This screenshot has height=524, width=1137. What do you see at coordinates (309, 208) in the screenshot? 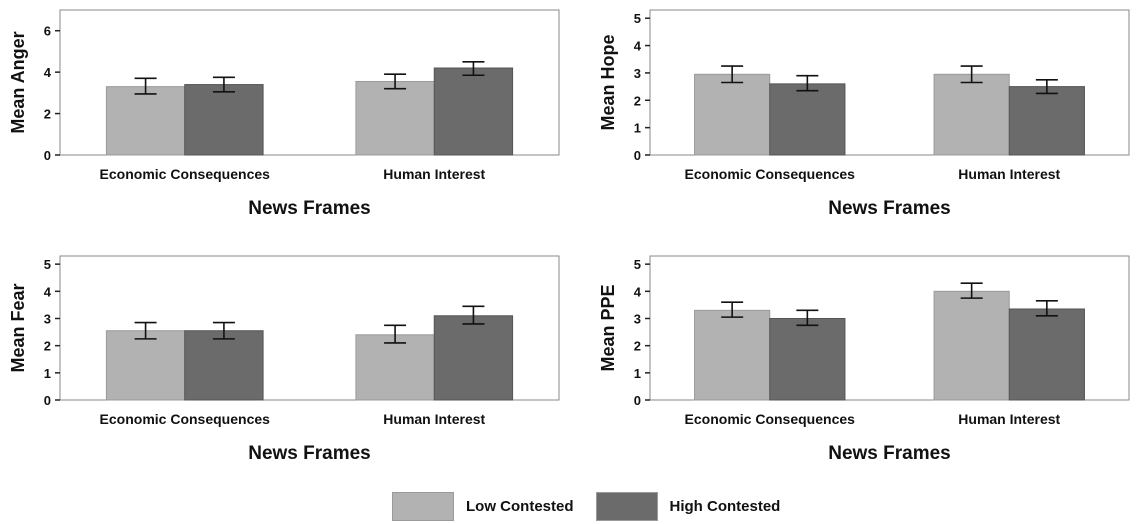
I see `chart-1-xlabel: News Frames` at bounding box center [309, 208].